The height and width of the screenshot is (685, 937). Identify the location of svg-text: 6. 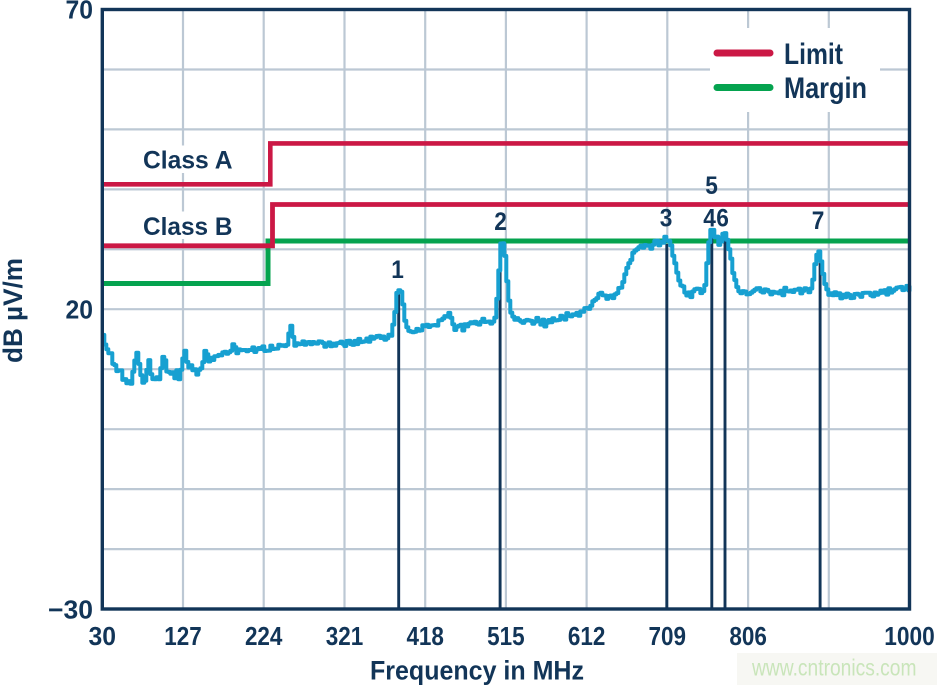
(722, 219).